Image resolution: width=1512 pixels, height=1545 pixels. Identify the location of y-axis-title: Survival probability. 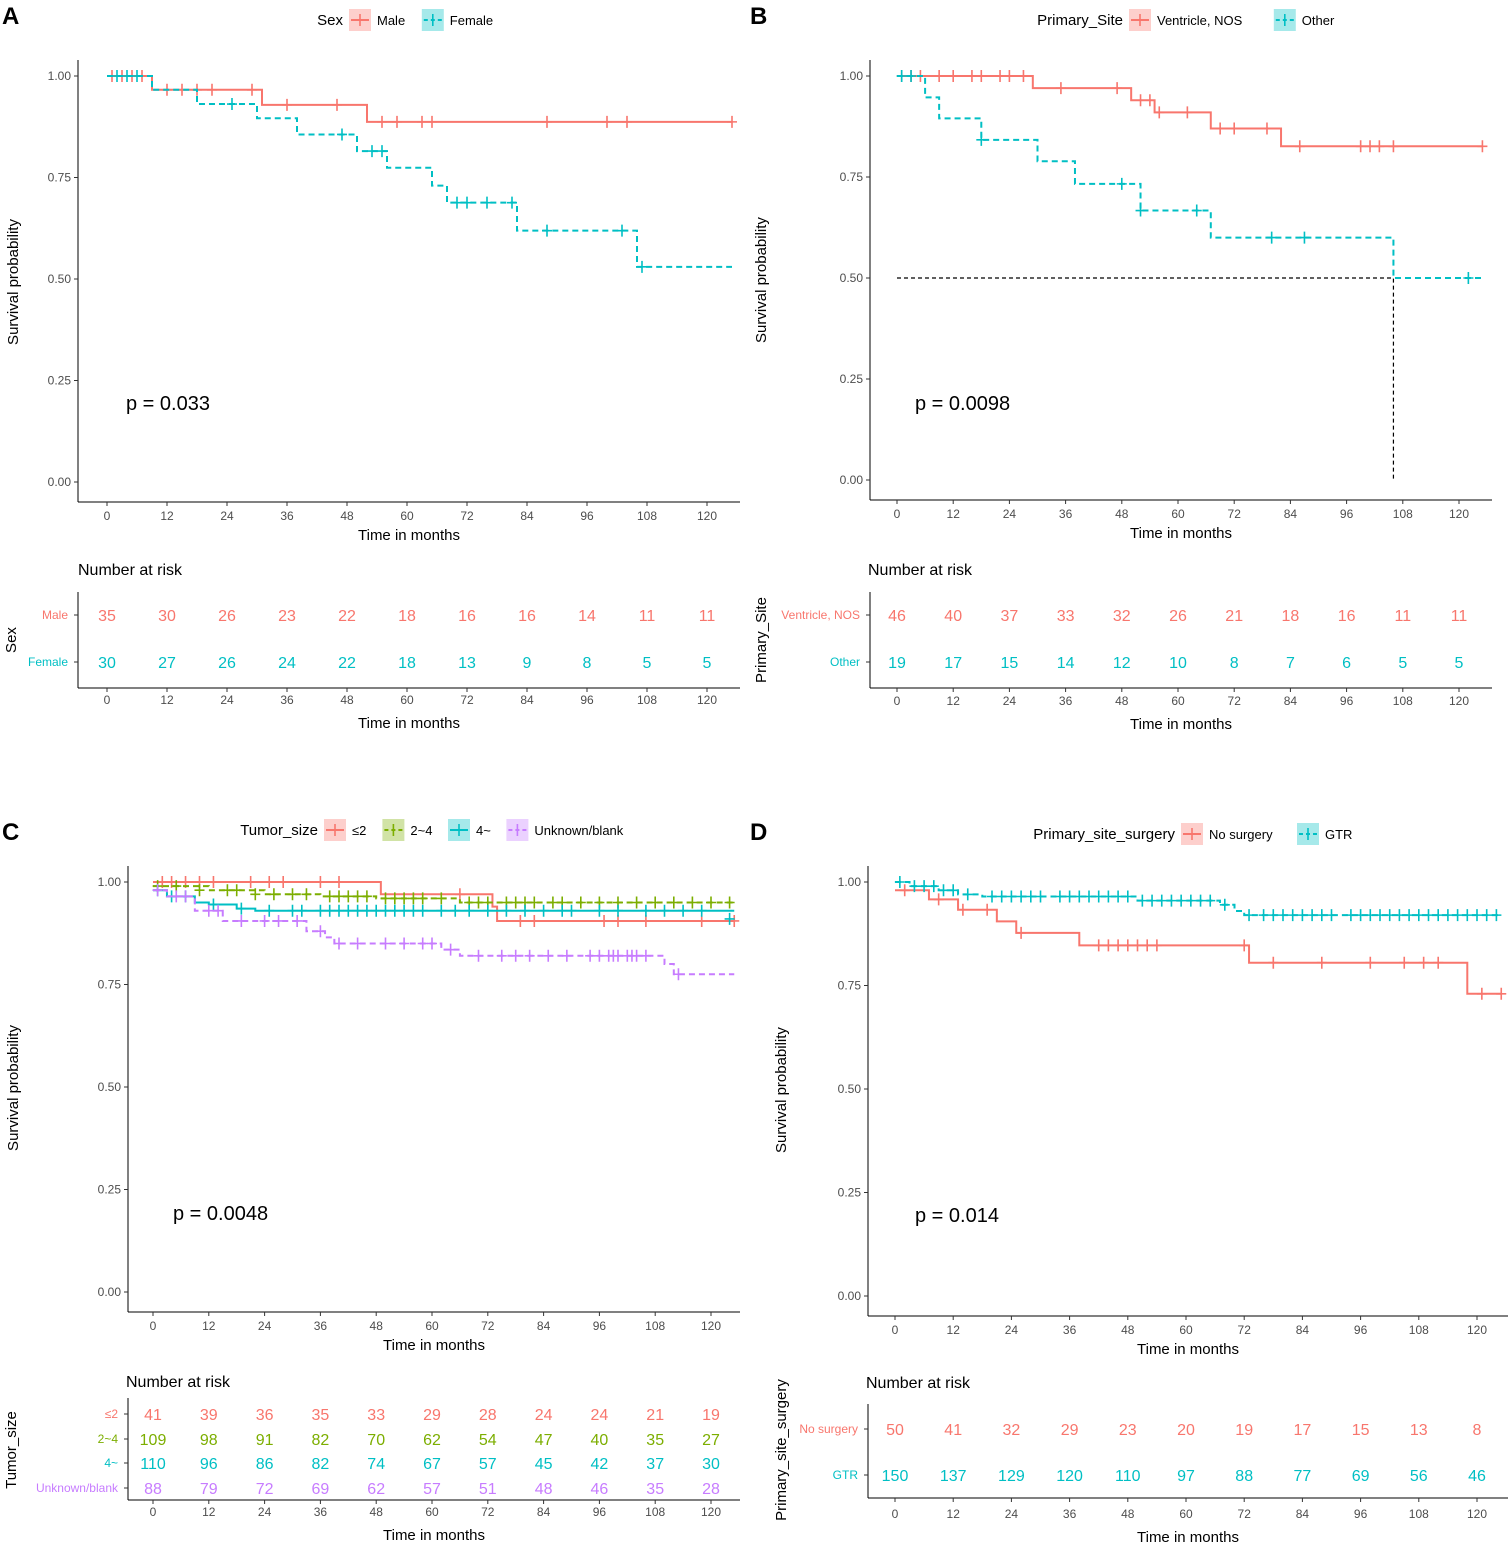
(761, 280).